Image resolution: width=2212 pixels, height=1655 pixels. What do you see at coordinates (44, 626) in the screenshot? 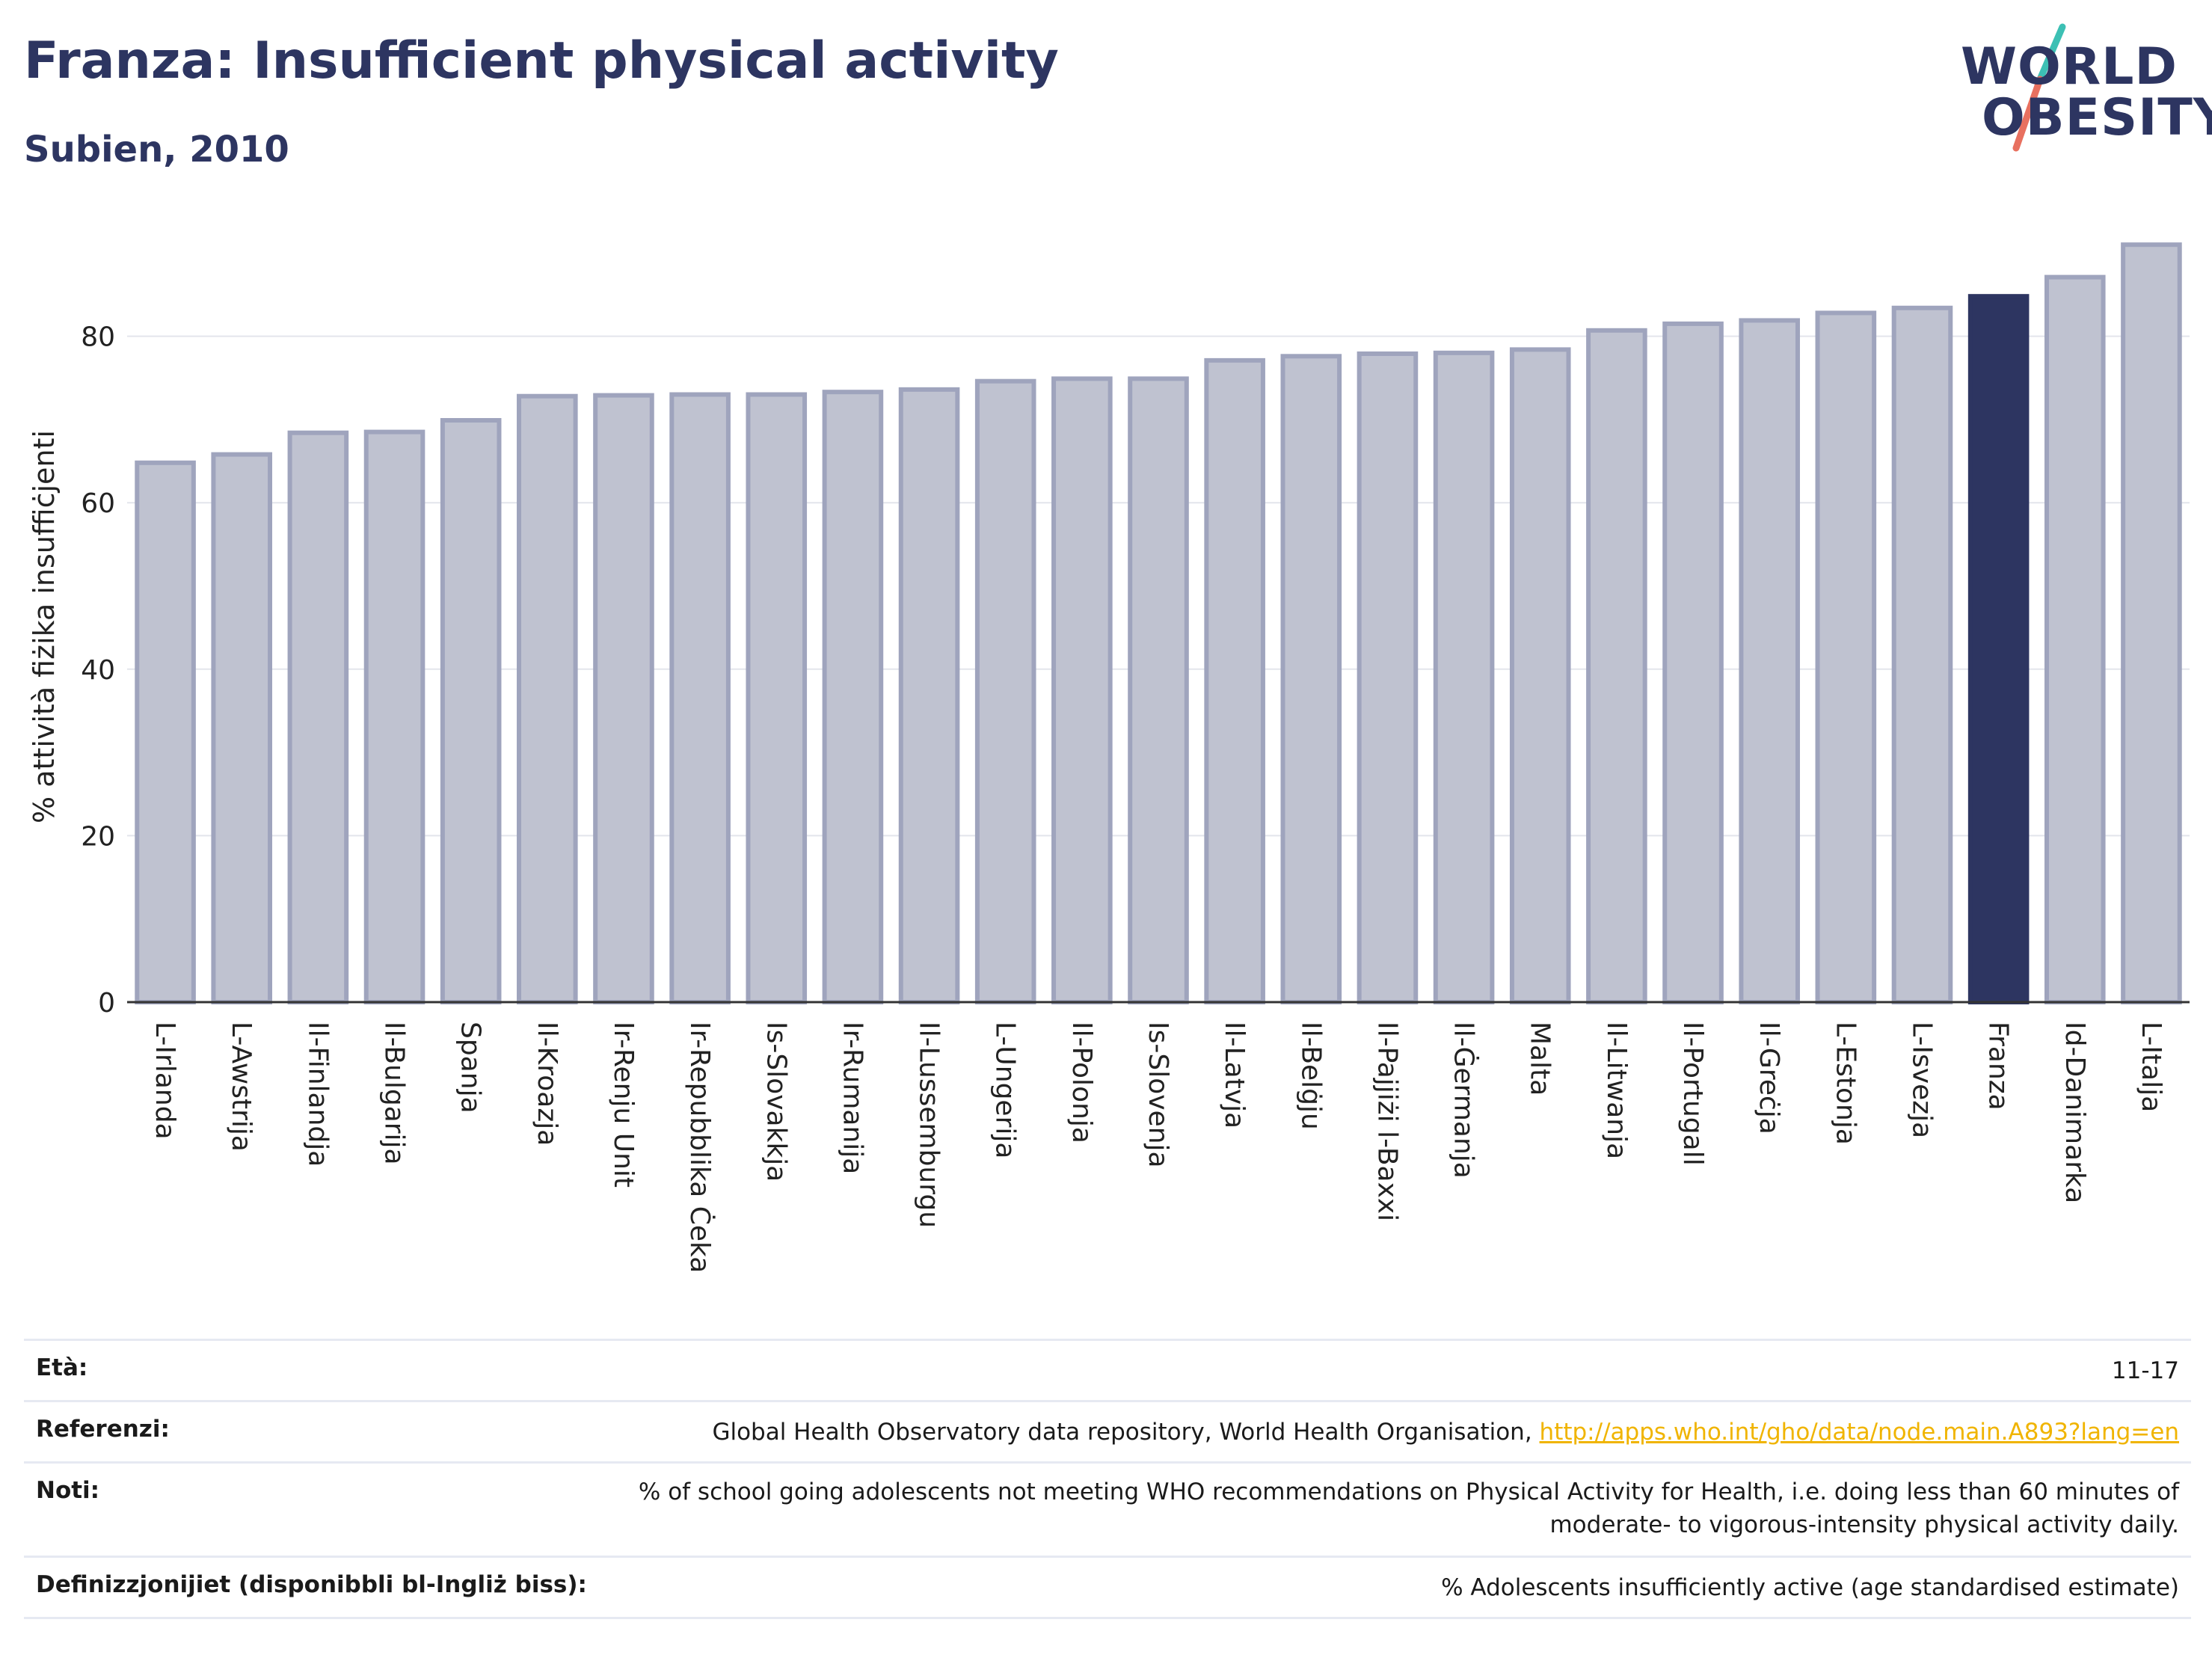
I see `y-axis-label: % attività fiżika insuffiċjenti` at bounding box center [44, 626].